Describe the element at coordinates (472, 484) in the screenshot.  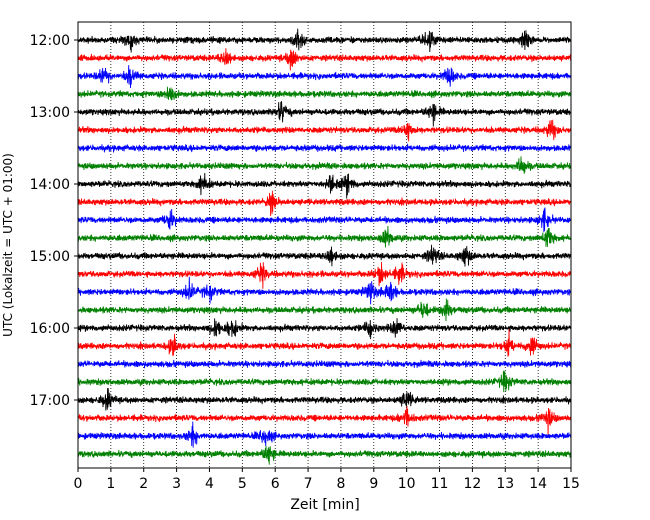
I see `x-tick-label: 12` at that location.